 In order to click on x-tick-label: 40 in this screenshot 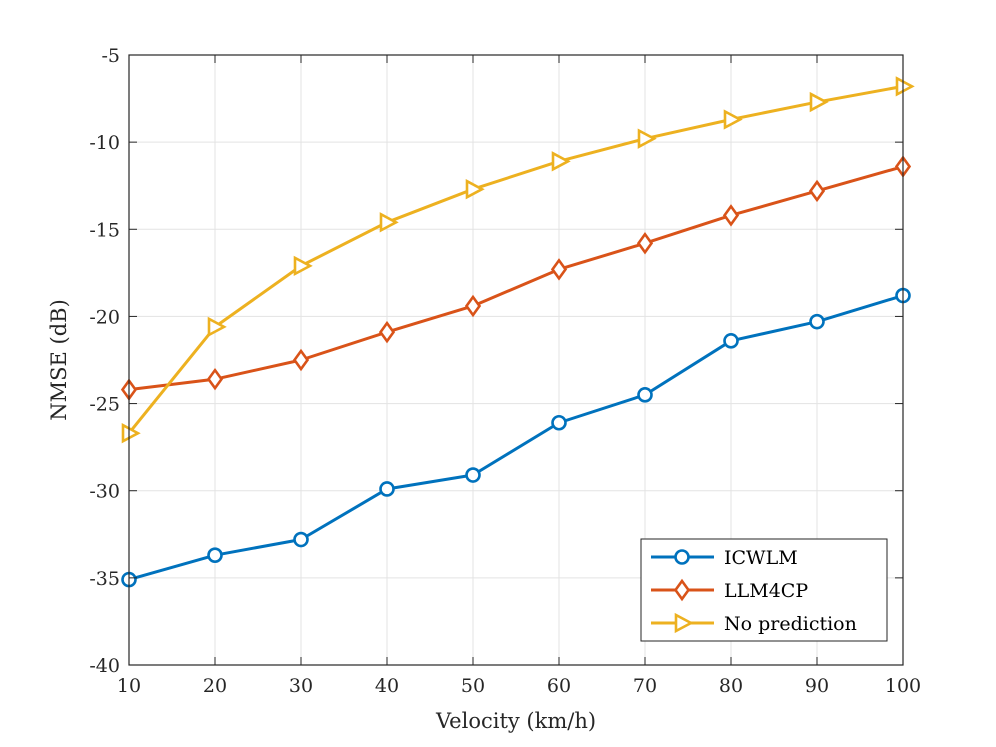, I will do `click(387, 686)`.